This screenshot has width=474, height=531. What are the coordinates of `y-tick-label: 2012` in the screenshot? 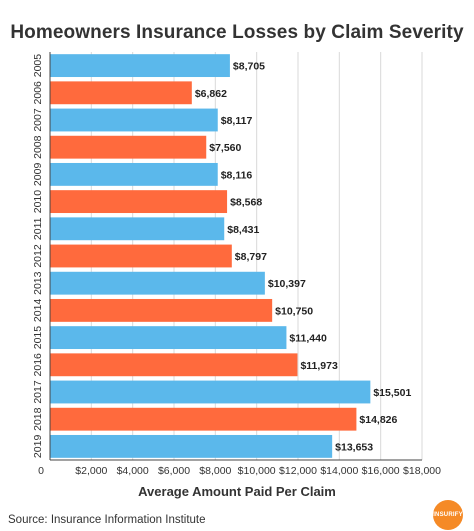 It's located at (38, 256).